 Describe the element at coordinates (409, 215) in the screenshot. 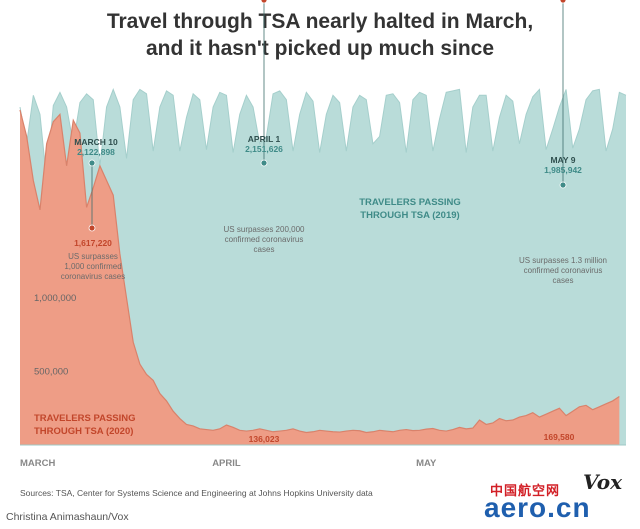

I see `series-label-2019-line2: THROUGH TSA (2019)` at that location.